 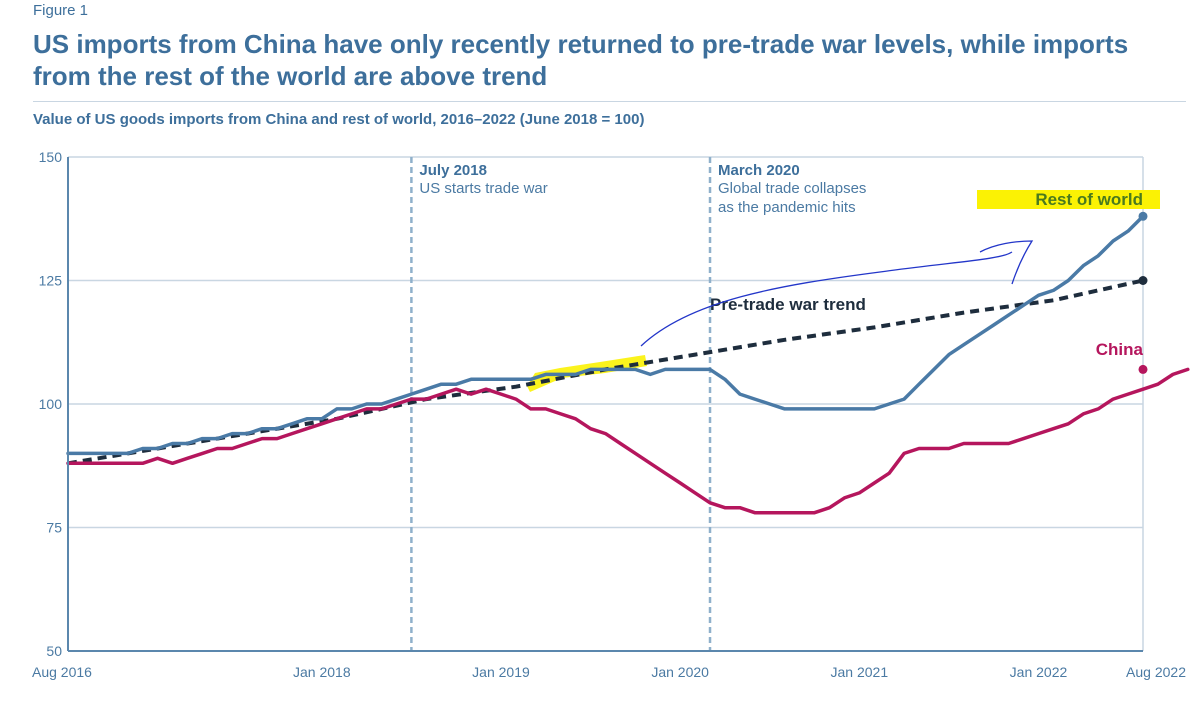 What do you see at coordinates (1156, 672) in the screenshot?
I see `x-tick-label-aug-2022: Aug 2022` at bounding box center [1156, 672].